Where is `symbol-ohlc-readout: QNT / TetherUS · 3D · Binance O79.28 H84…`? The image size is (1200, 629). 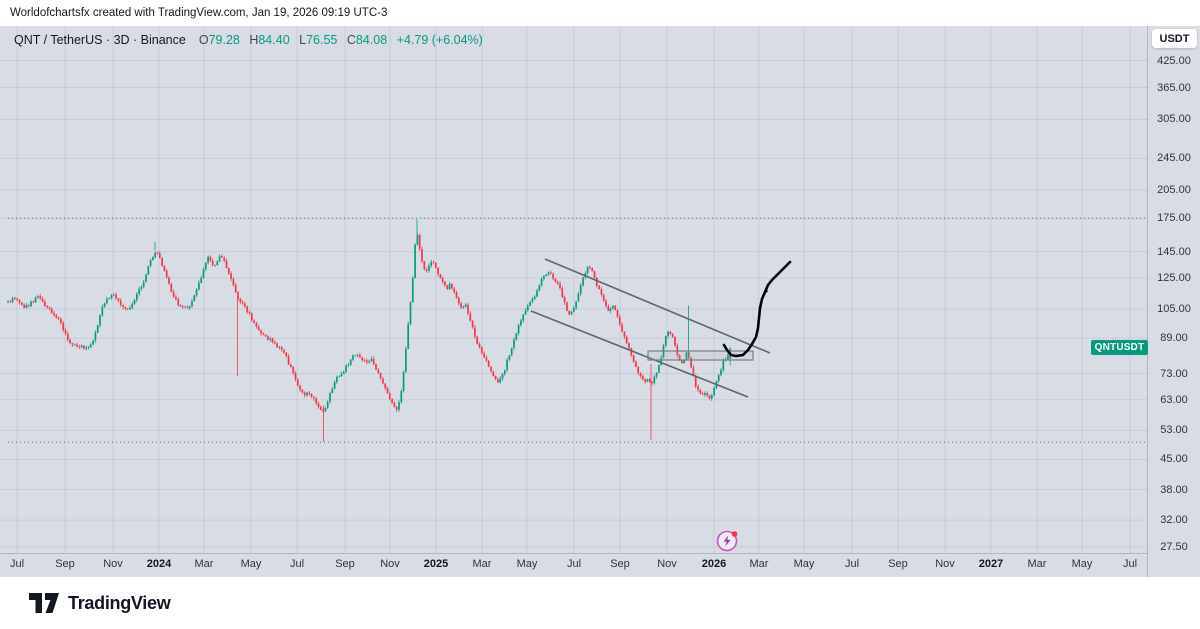 symbol-ohlc-readout: QNT / TetherUS · 3D · Binance O79.28 H84… is located at coordinates (248, 40).